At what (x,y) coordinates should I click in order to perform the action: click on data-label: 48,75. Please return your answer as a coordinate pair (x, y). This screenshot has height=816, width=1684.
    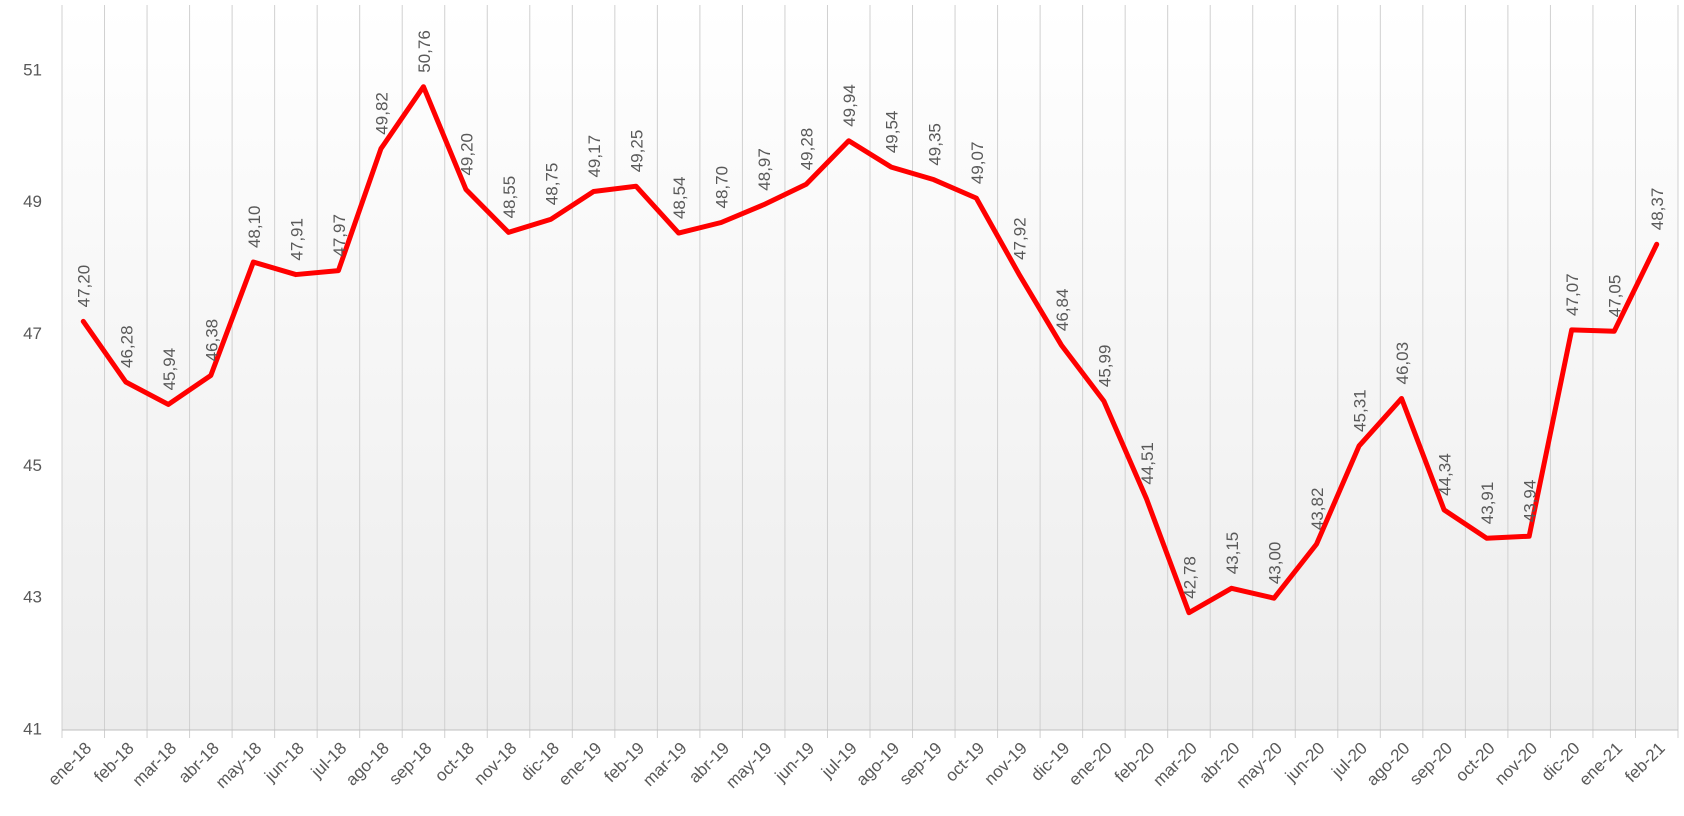
    Looking at the image, I should click on (552, 184).